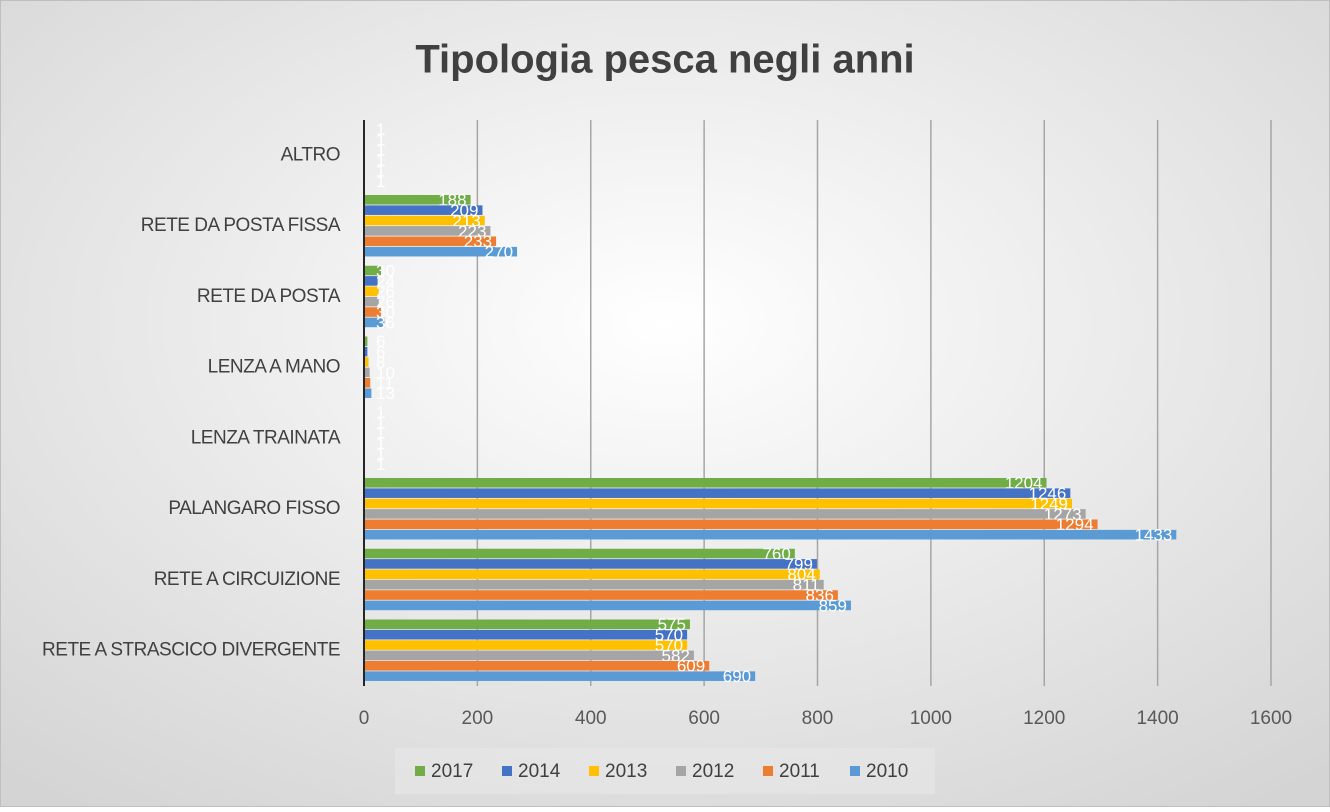 This screenshot has height=812, width=1330. Describe the element at coordinates (380, 362) in the screenshot. I see `data-label: 8` at that location.